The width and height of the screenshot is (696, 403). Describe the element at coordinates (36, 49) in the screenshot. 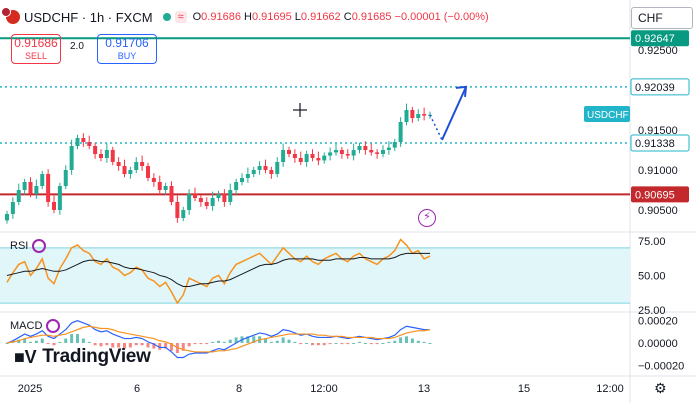

I see `sell-button: 0.91686 SELL` at that location.